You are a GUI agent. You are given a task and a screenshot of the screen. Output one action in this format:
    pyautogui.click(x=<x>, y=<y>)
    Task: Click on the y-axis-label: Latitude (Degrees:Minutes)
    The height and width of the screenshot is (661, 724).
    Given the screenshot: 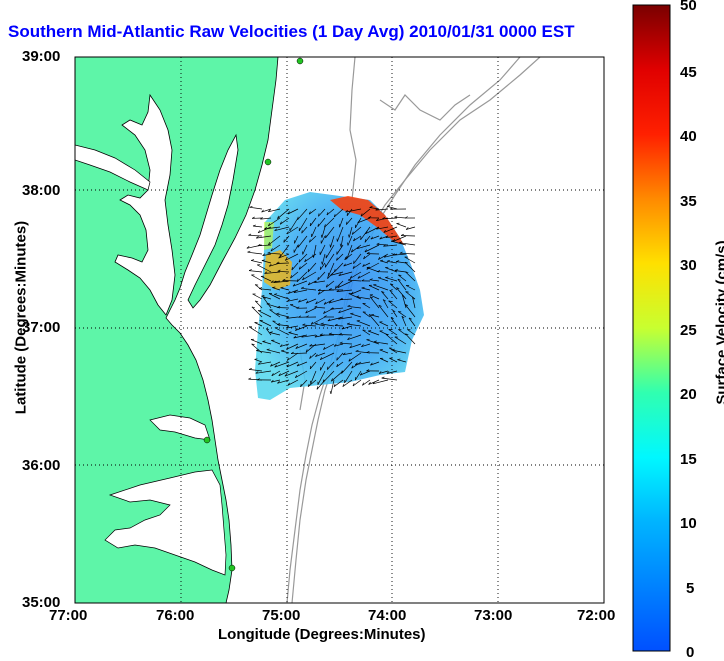 What is the action you would take?
    pyautogui.click(x=21, y=318)
    